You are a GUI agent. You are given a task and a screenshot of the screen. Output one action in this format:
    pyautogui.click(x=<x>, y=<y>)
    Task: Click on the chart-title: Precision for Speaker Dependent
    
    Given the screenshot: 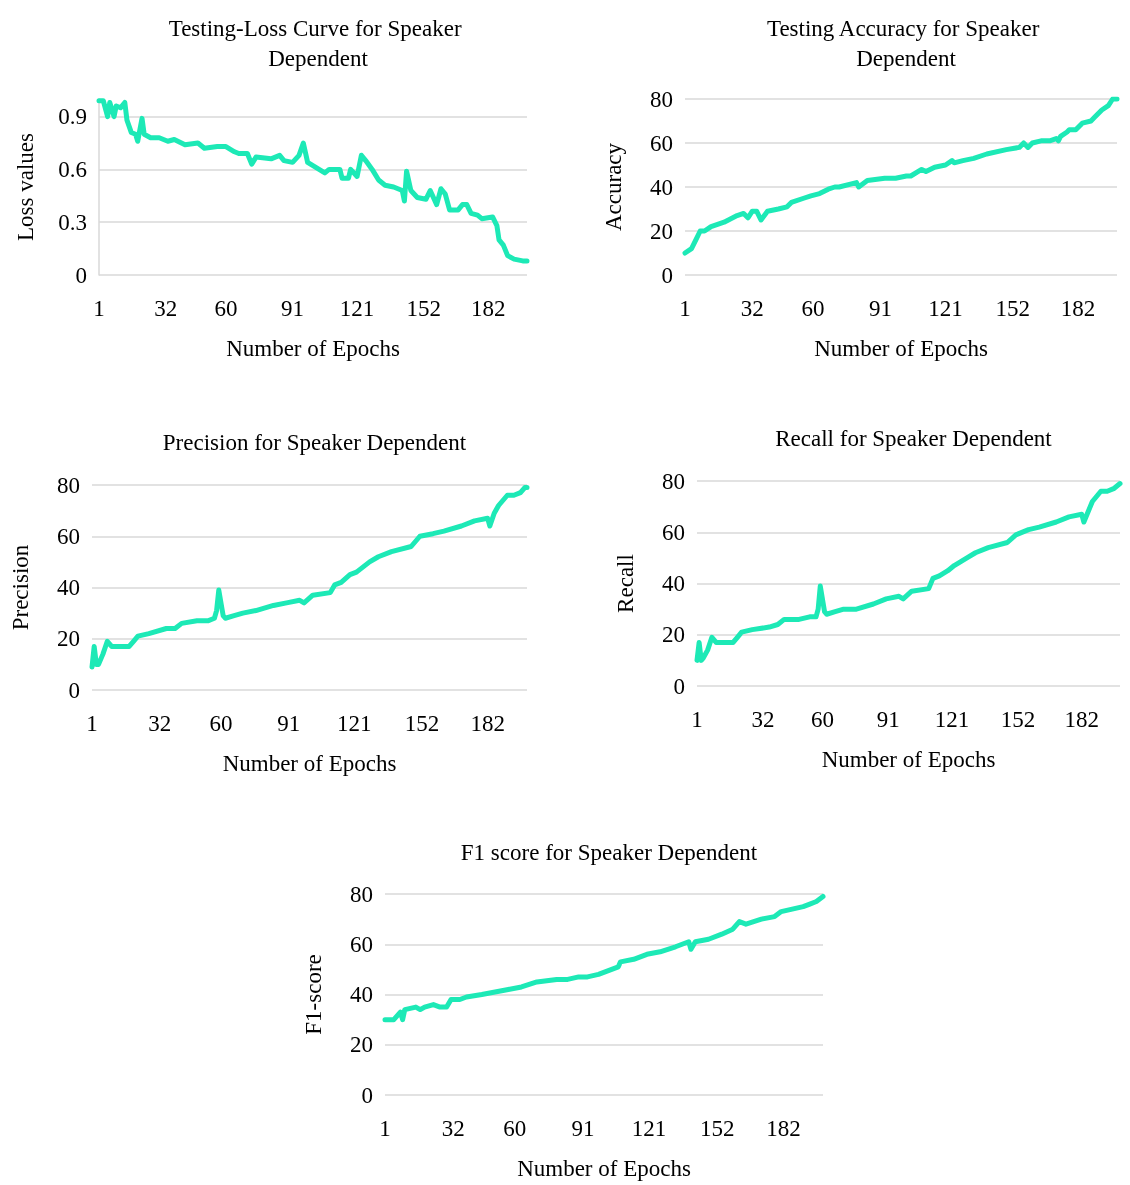 What is the action you would take?
    pyautogui.click(x=314, y=442)
    